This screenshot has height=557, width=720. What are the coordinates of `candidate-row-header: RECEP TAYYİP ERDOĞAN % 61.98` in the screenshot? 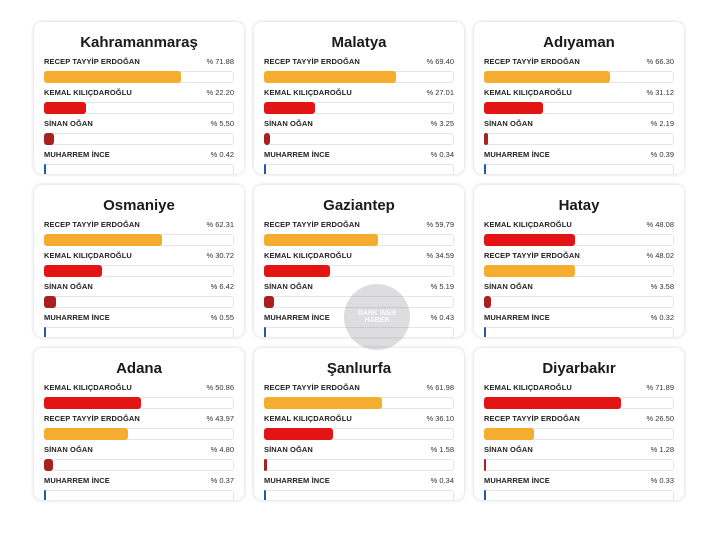 It's located at (359, 388).